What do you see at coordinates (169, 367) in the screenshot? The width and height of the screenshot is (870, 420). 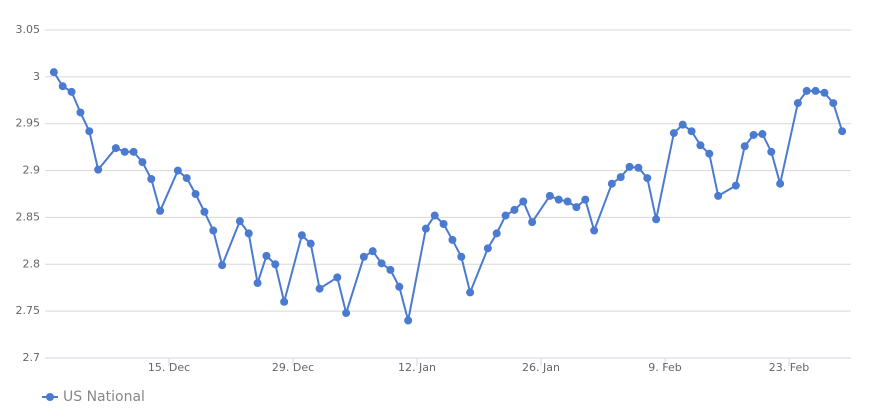 I see `x-tick-label: 15. Dec` at bounding box center [169, 367].